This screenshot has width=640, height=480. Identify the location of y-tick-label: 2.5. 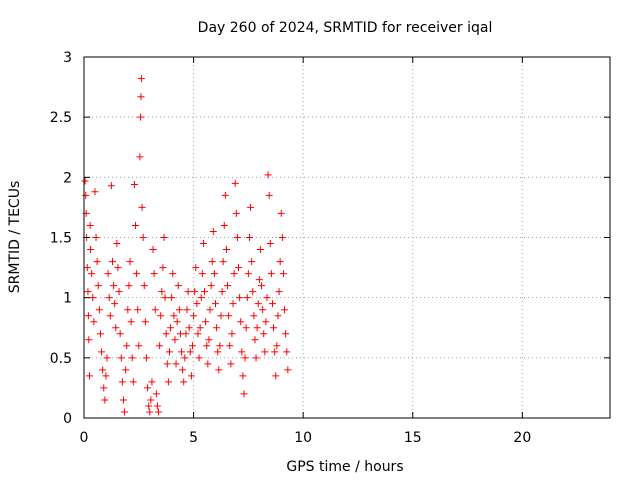
(61, 118).